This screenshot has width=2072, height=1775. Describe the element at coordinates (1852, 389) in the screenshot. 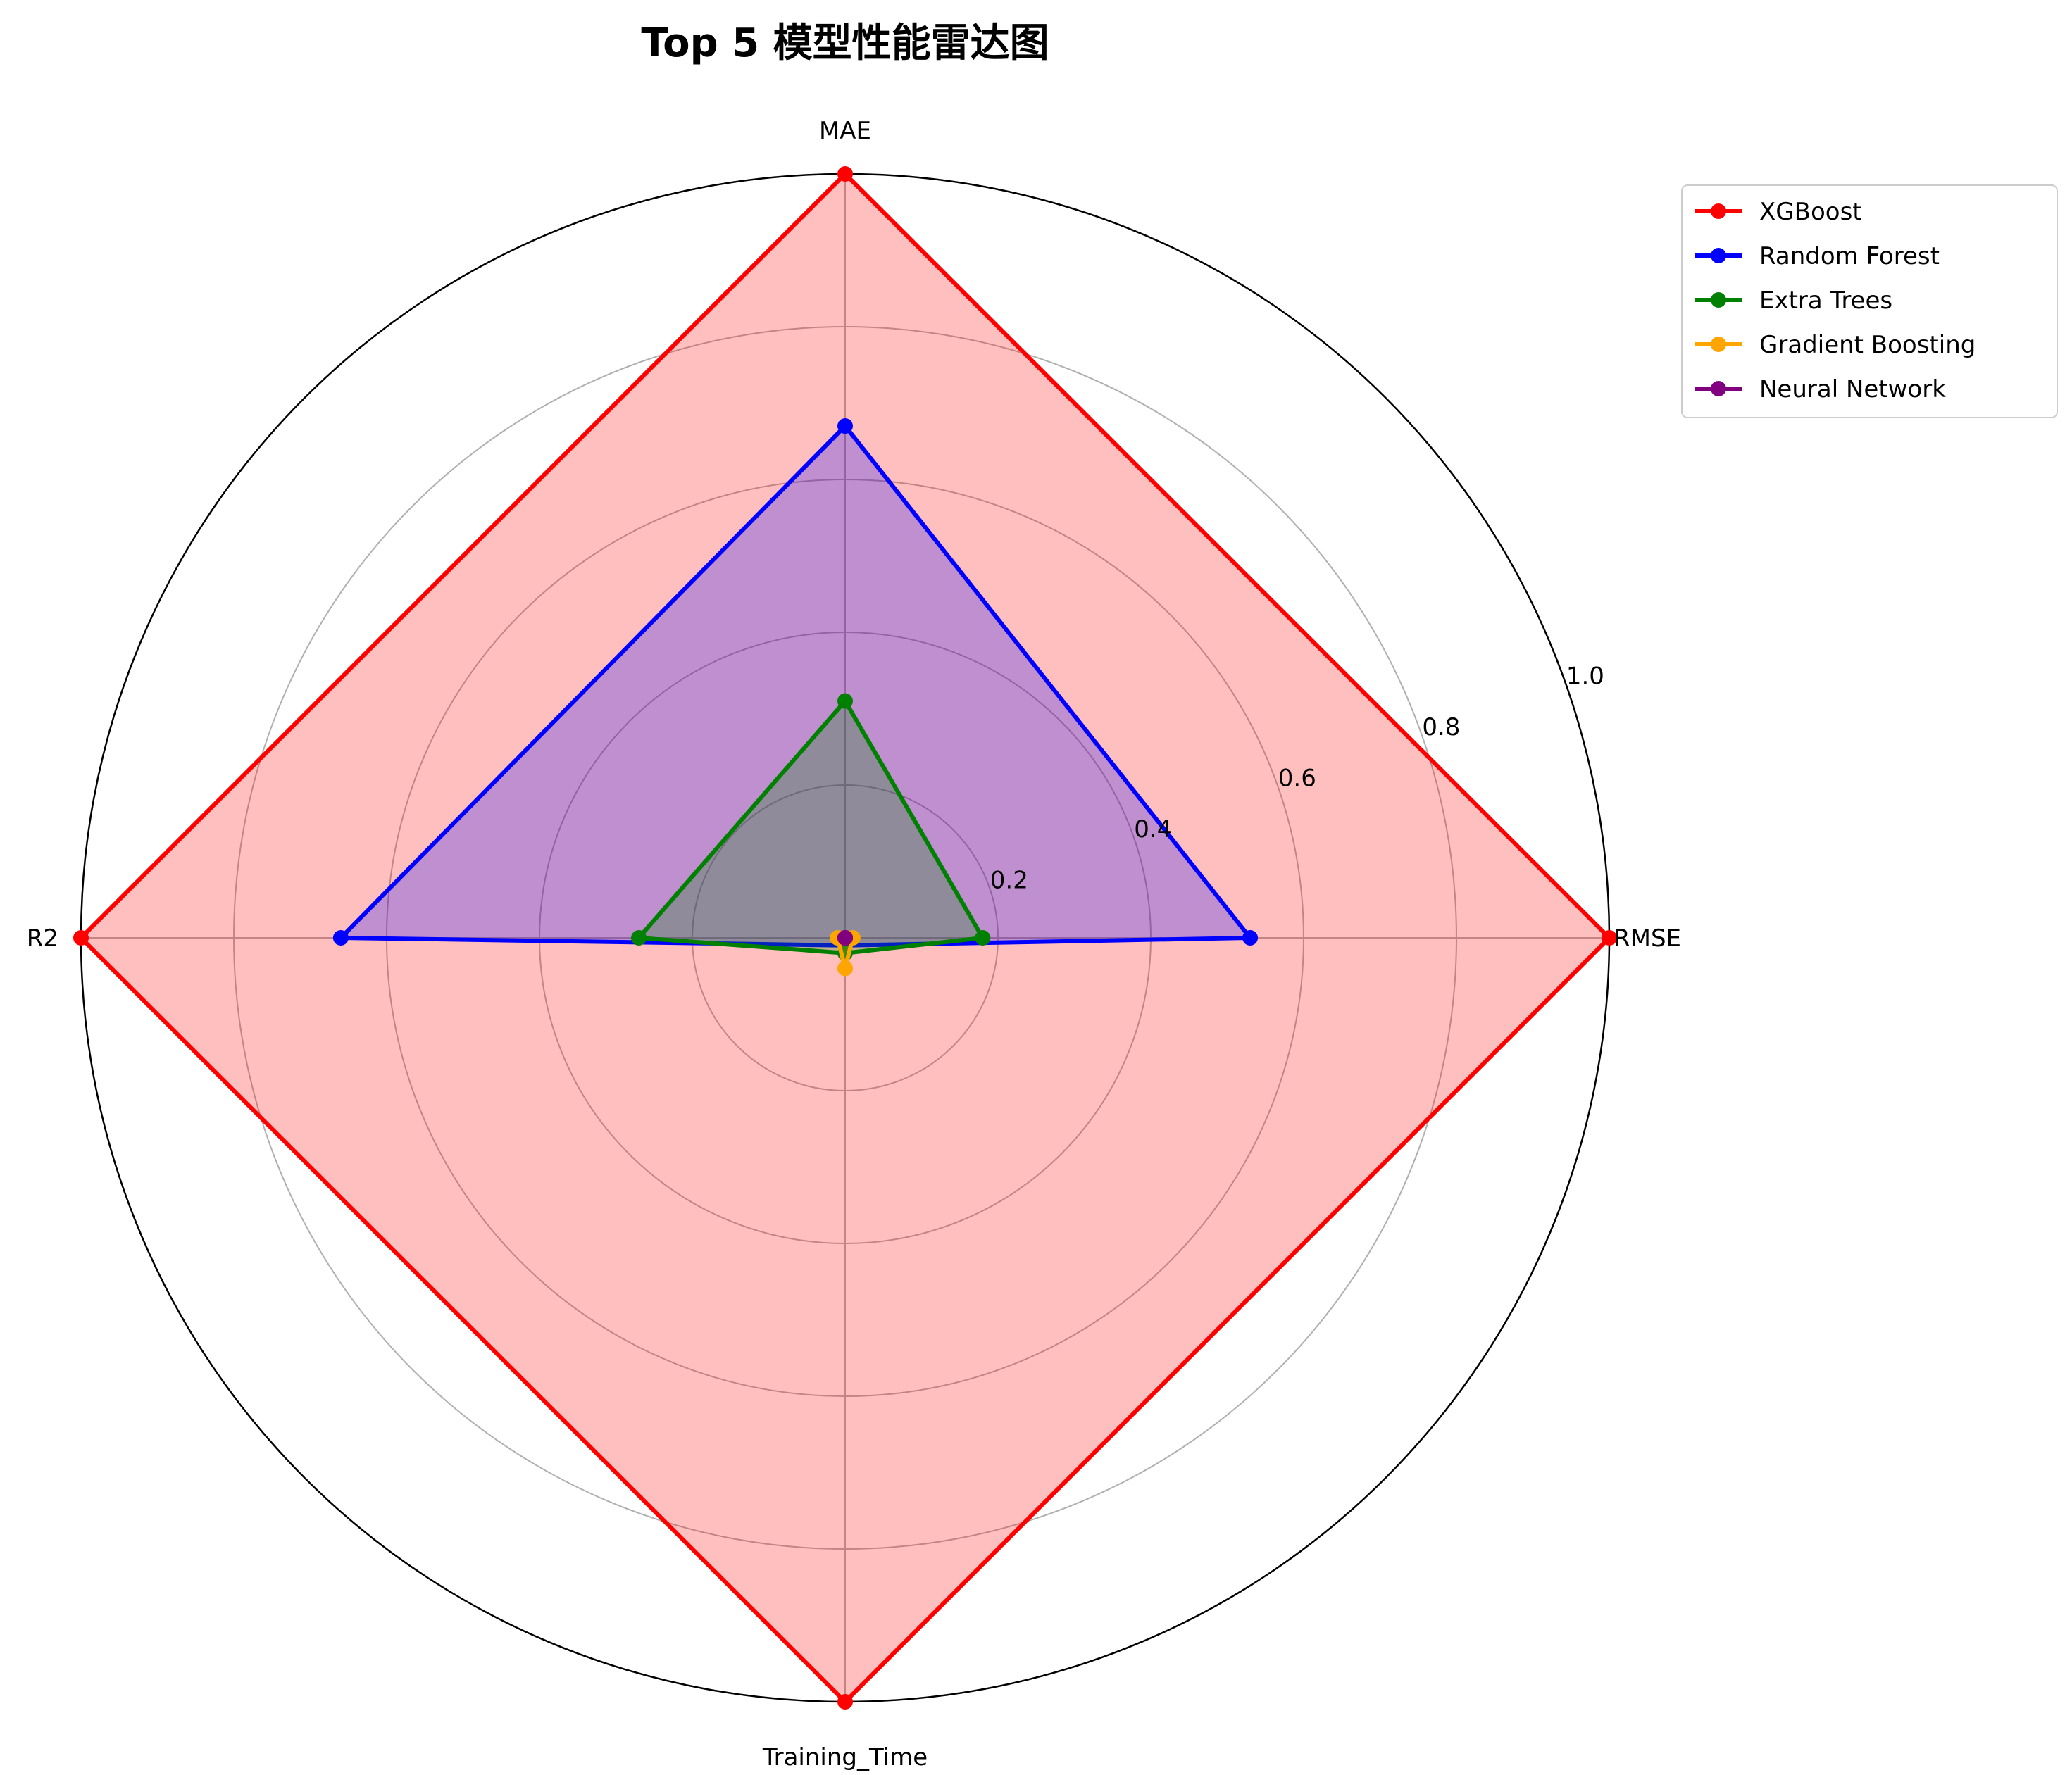

I see `legend-label: Neural Network` at that location.